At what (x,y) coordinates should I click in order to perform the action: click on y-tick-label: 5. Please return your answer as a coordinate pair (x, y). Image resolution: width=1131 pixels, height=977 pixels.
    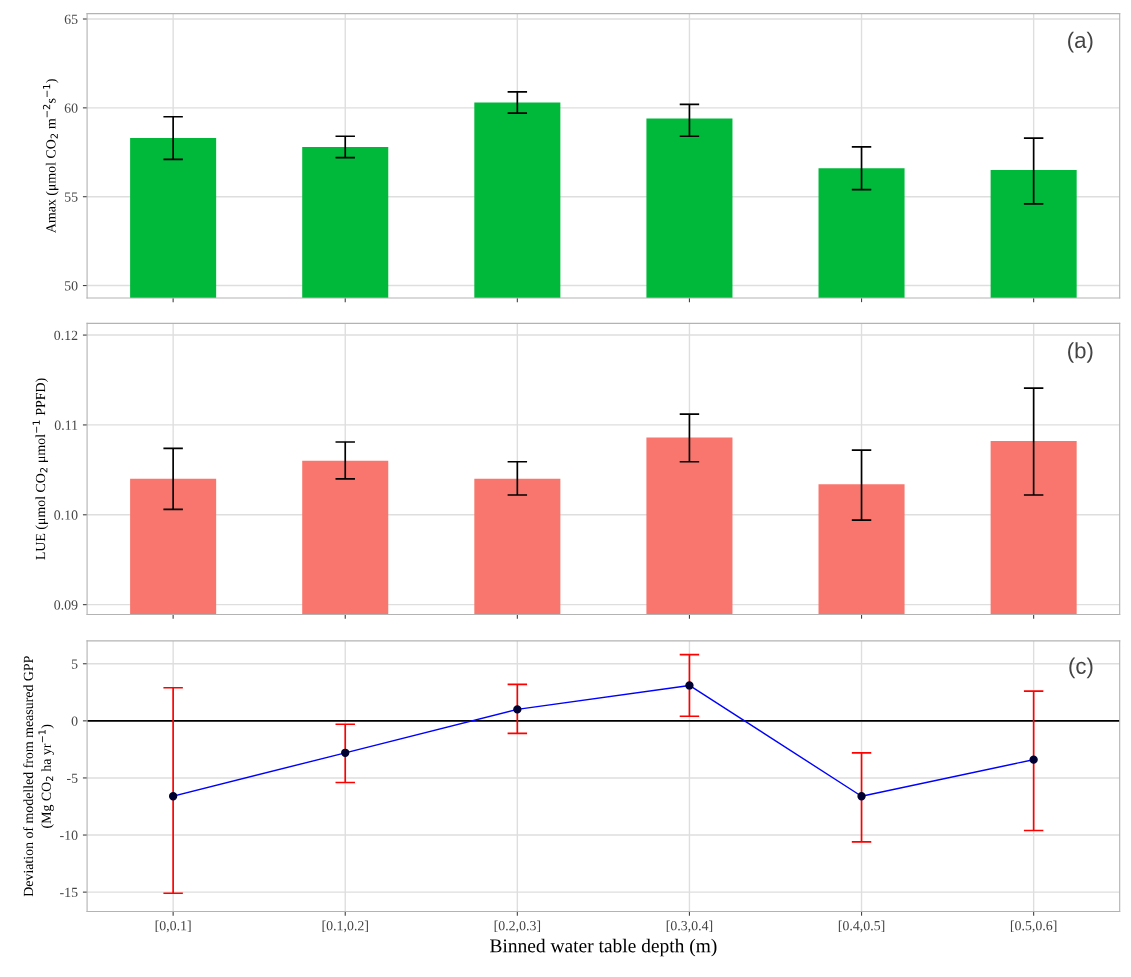
    Looking at the image, I should click on (74, 664).